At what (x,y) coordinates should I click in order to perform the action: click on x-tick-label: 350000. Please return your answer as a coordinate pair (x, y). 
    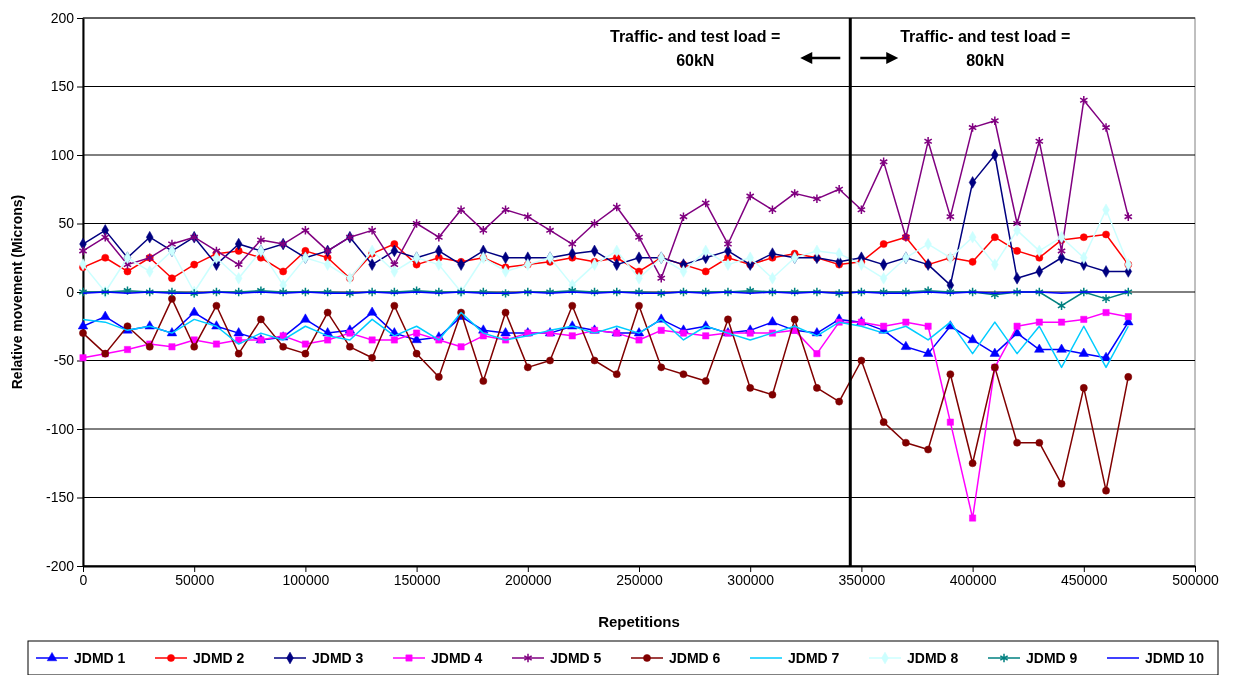
    Looking at the image, I should click on (862, 579).